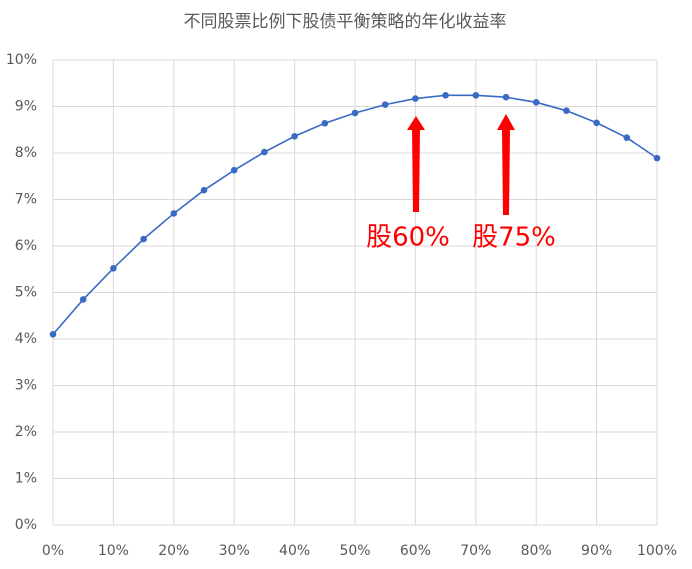  Describe the element at coordinates (26, 432) in the screenshot. I see `y-tick-label: 2%` at that location.